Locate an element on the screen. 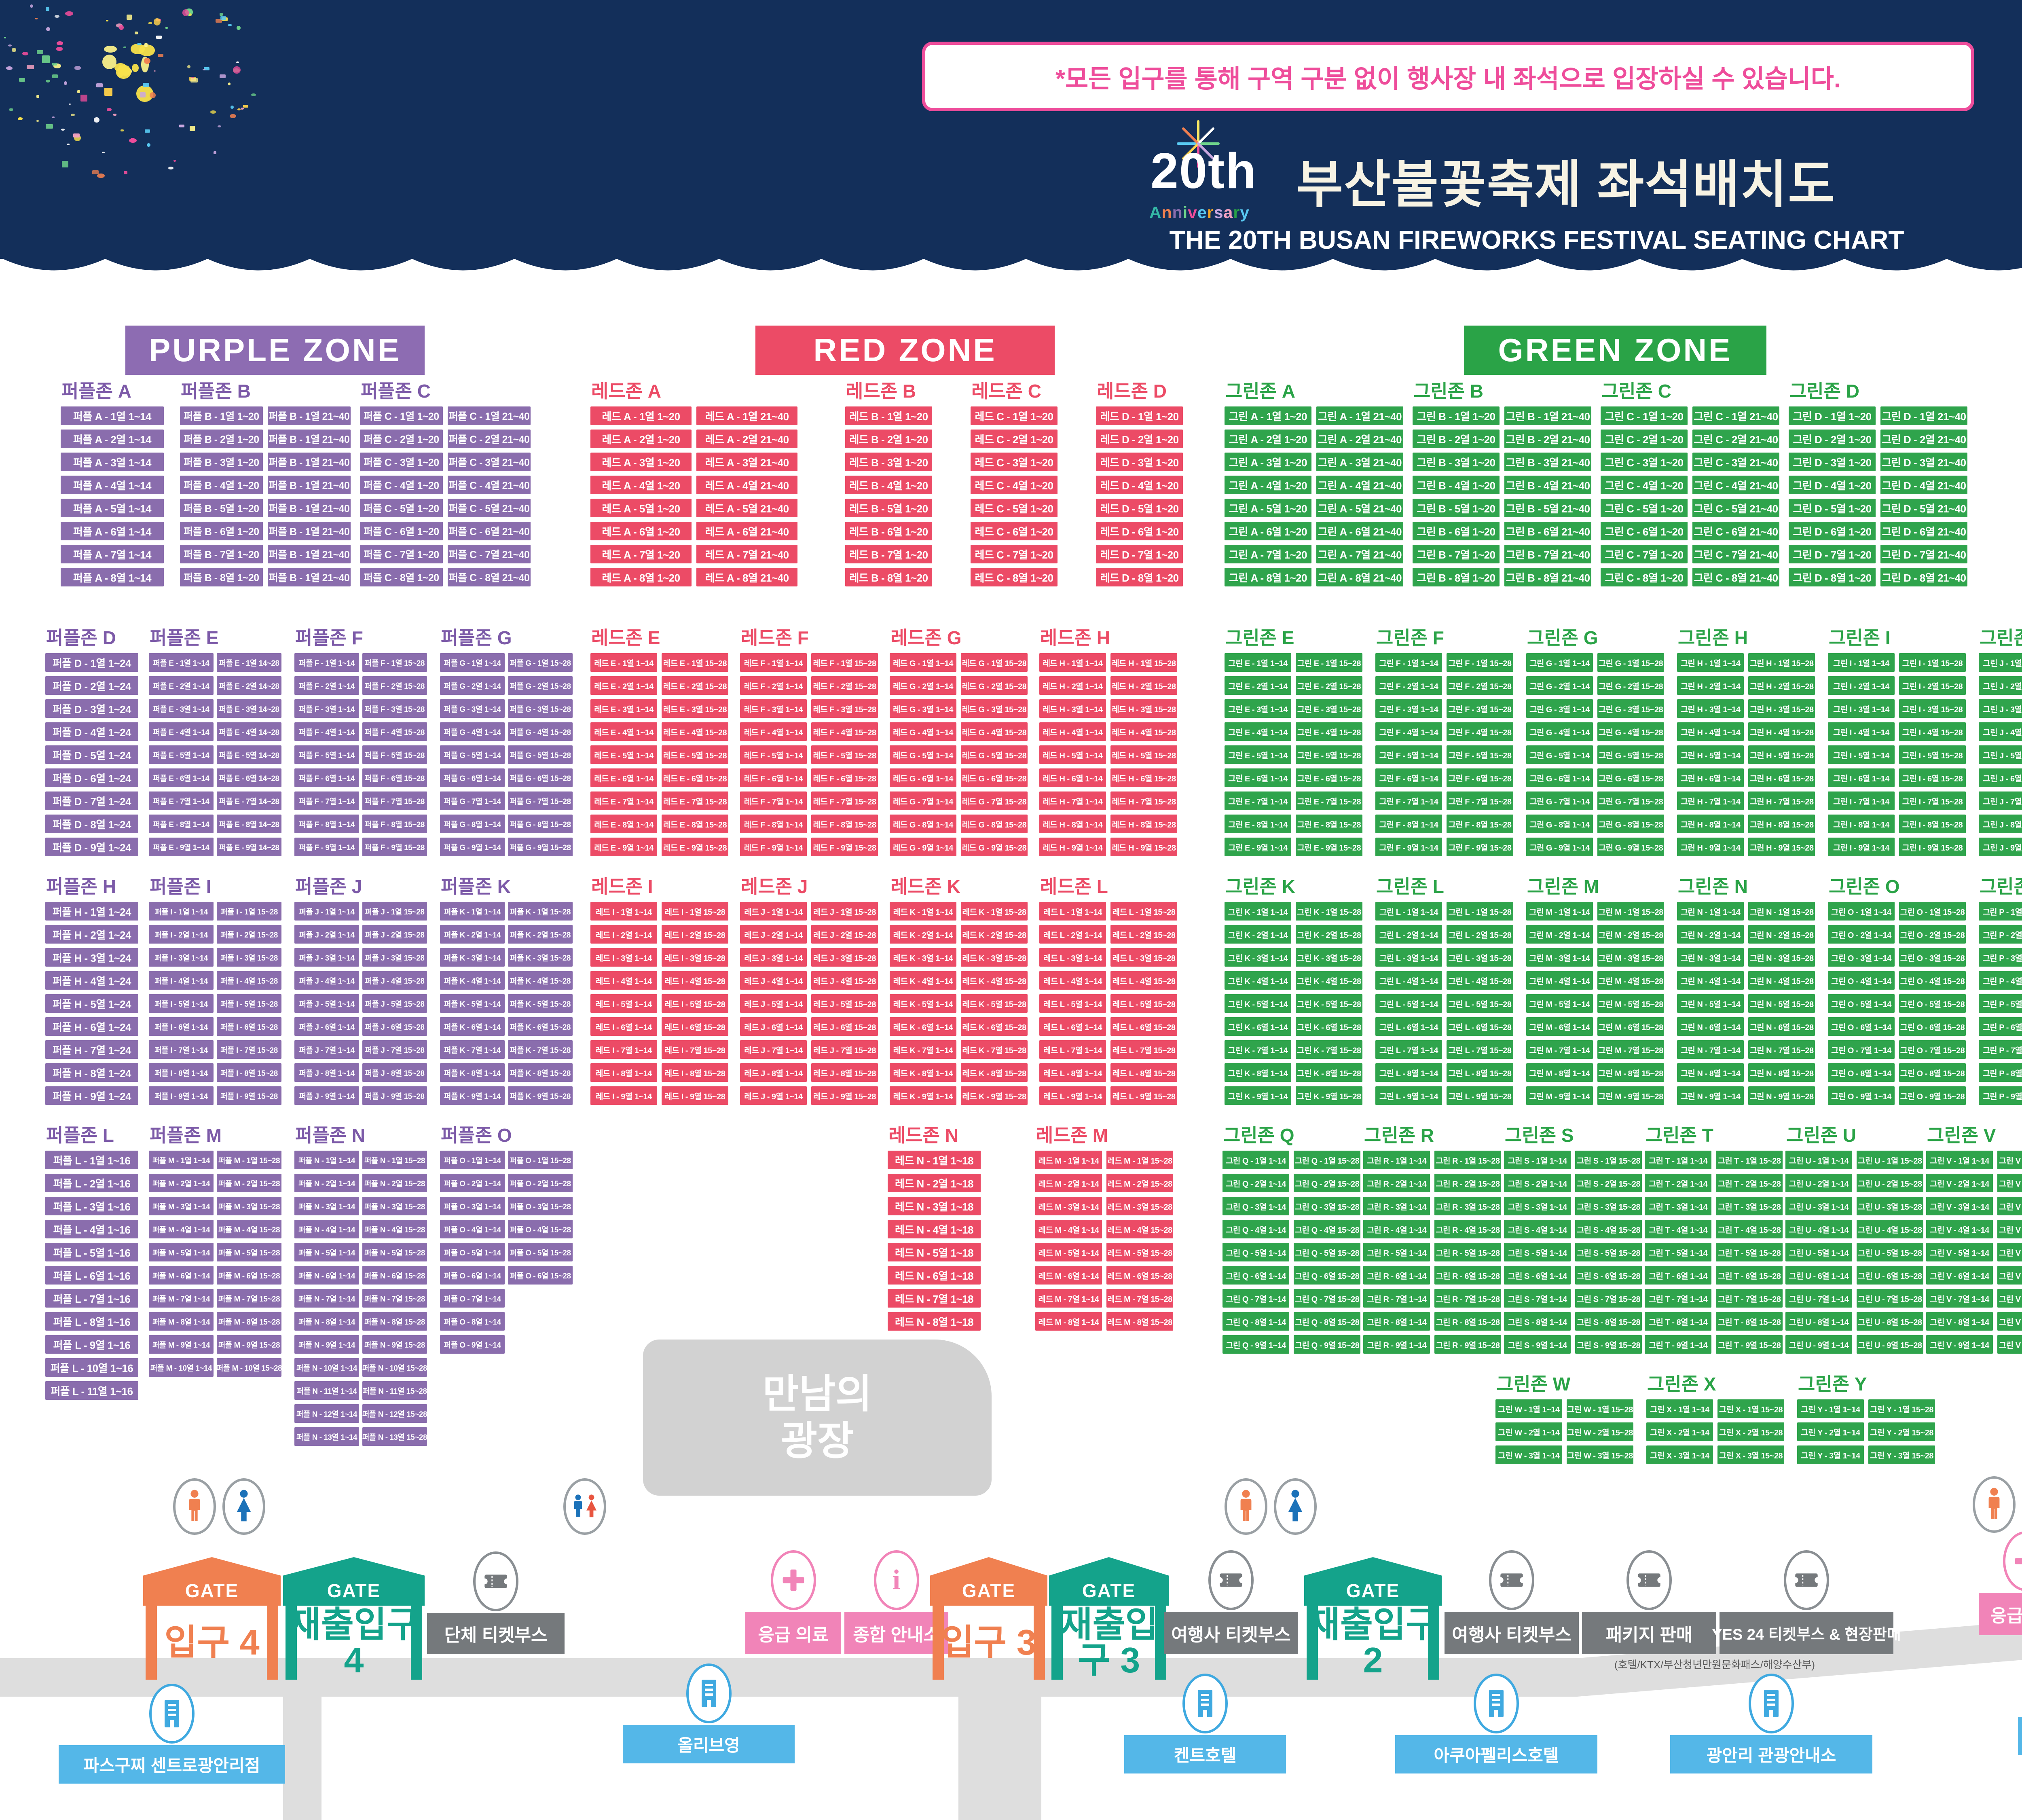  seat-pill: 레드 I - 5열 15~28 is located at coordinates (695, 1003).